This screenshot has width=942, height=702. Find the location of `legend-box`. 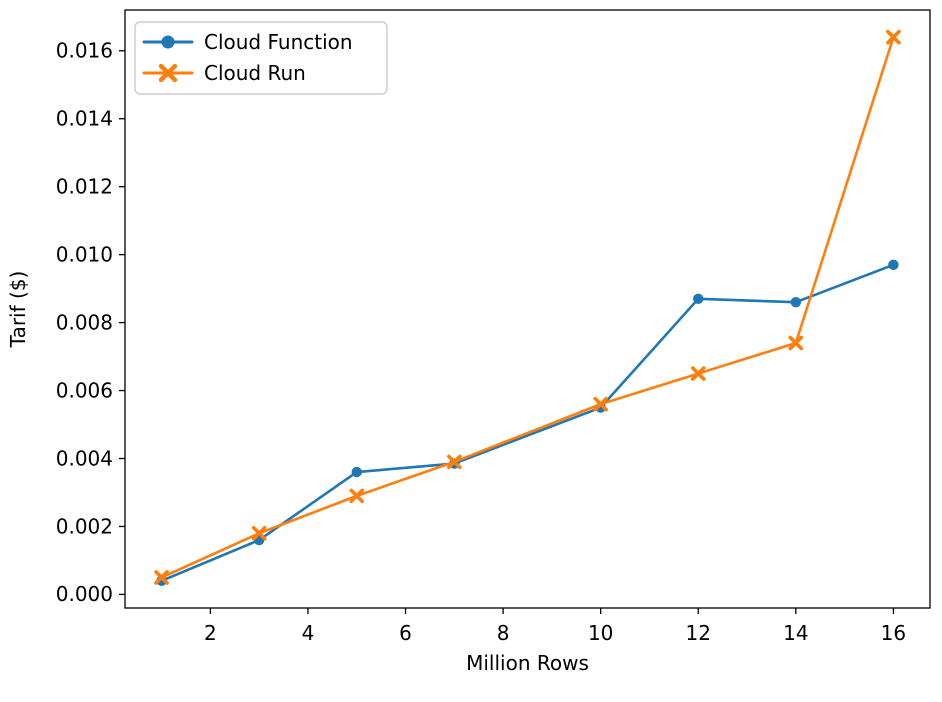

legend-box is located at coordinates (261, 58).